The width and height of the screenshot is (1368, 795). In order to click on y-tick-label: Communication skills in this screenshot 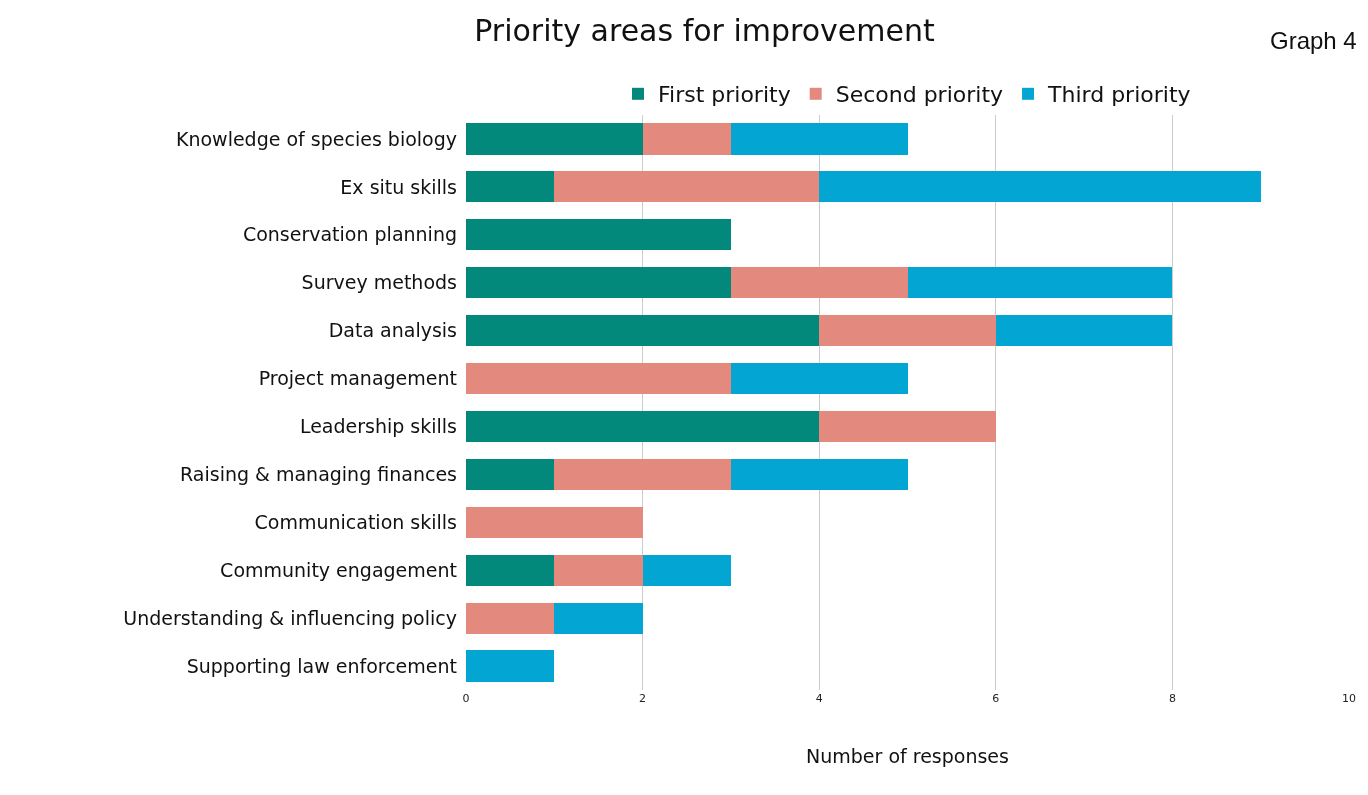, I will do `click(355, 521)`.